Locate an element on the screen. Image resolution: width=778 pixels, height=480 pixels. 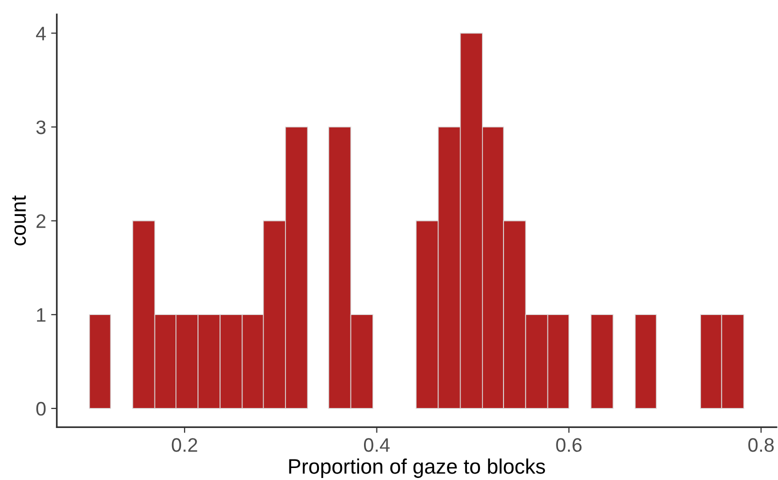
y-tick-label: 2 is located at coordinates (41, 221).